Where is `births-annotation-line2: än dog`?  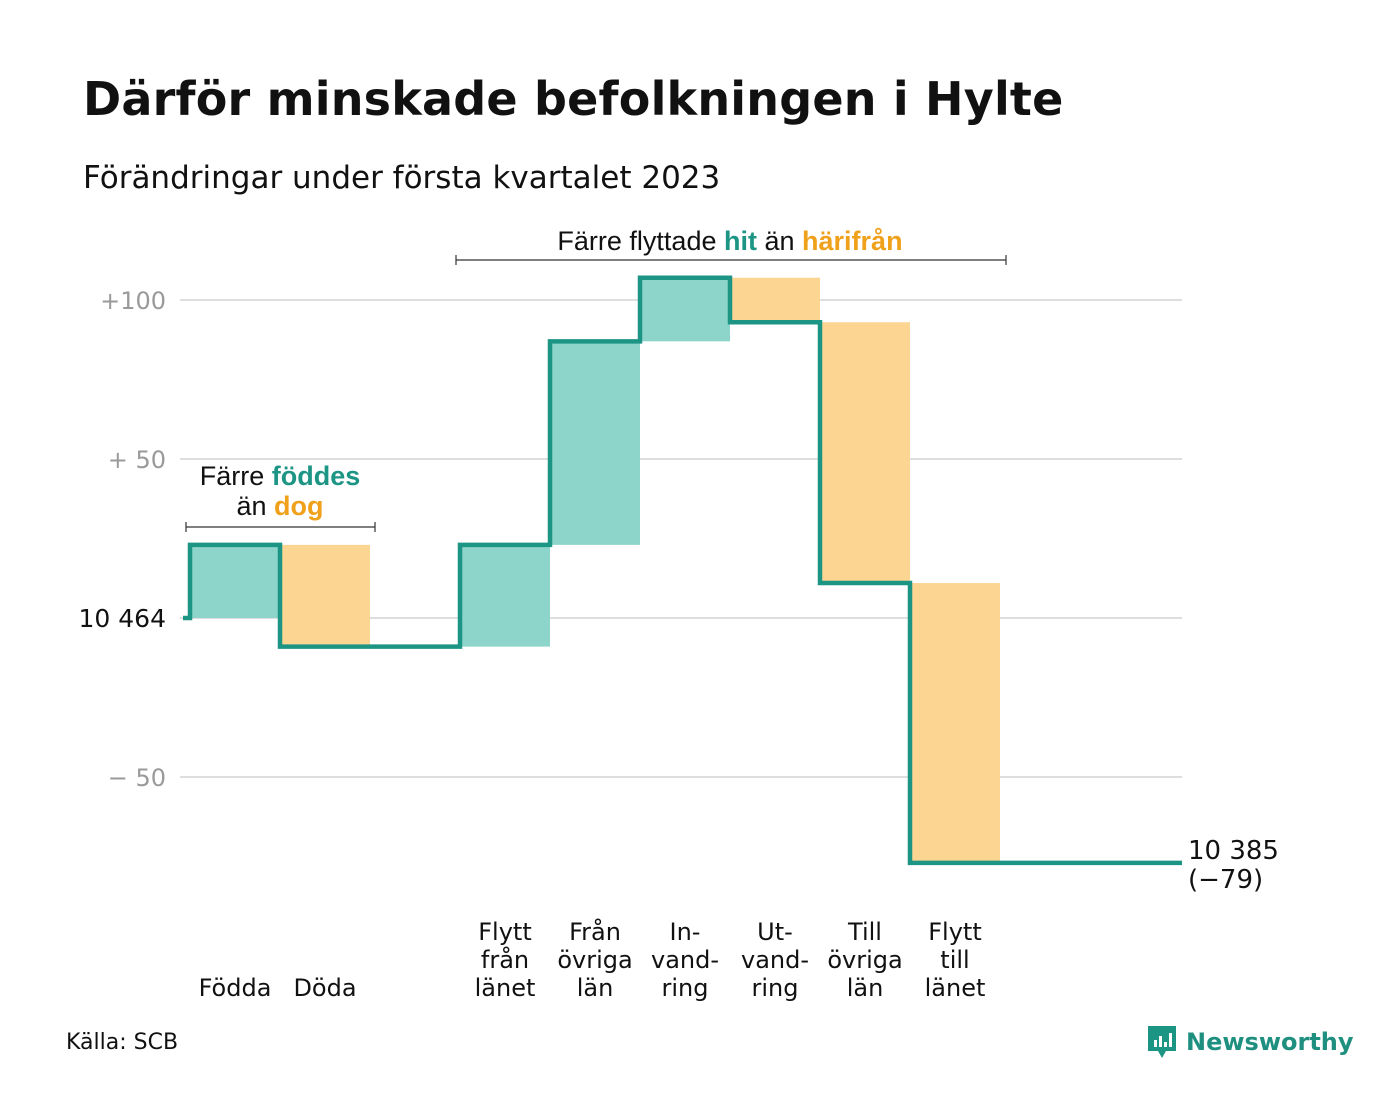 births-annotation-line2: än dog is located at coordinates (279, 506).